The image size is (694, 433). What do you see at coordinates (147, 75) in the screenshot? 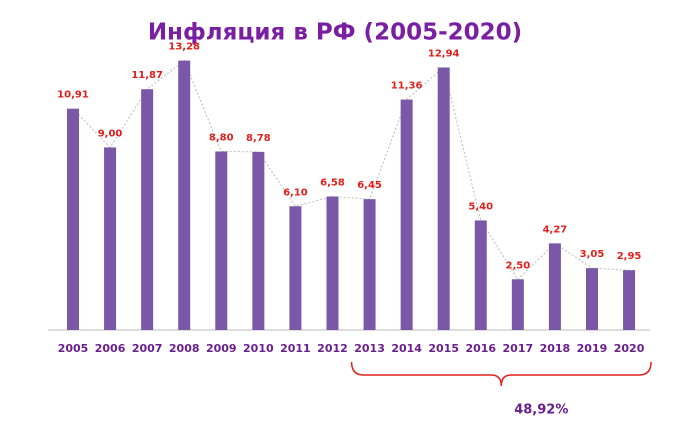
I see `value-label: 11,87` at bounding box center [147, 75].